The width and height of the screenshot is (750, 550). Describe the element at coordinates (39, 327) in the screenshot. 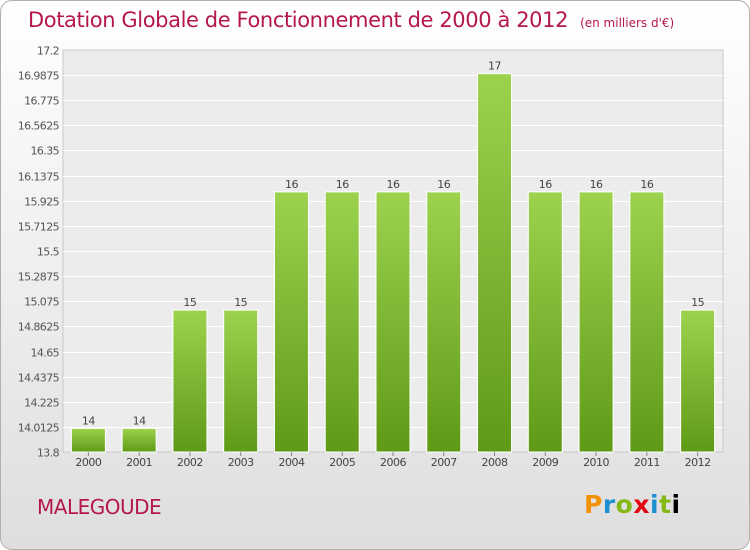

I see `y-tick-label: 14.8625` at that location.